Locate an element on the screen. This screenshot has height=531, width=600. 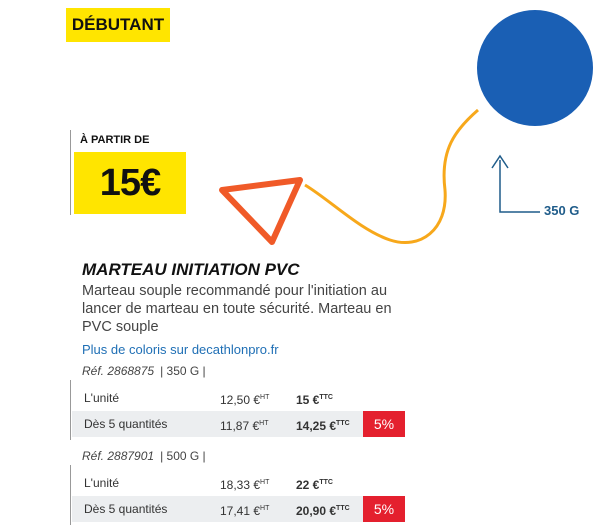
price-ttc: 22 €TTC is located at coordinates (314, 485).